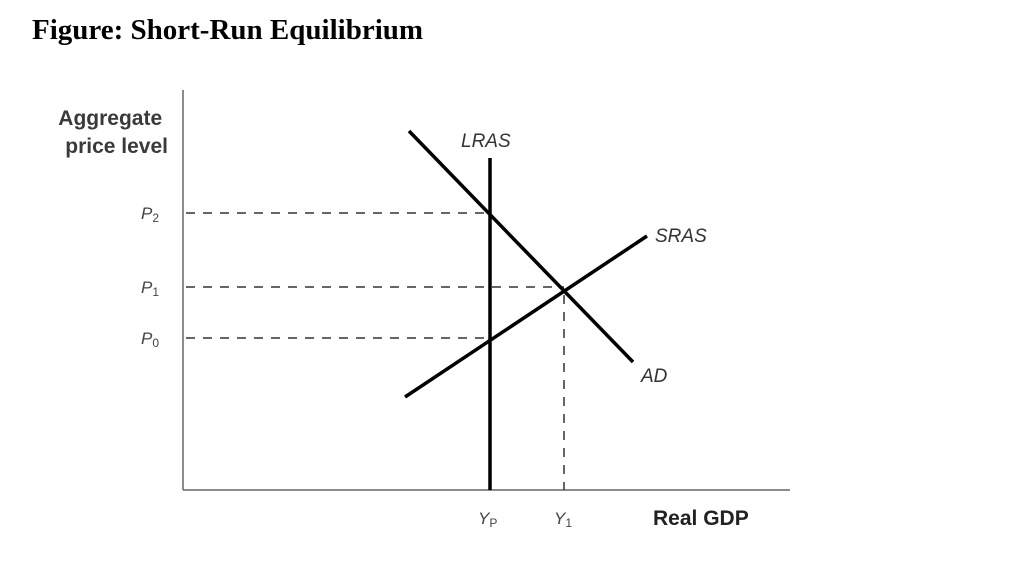  Describe the element at coordinates (113, 132) in the screenshot. I see `y-axis-label: Aggregate price level` at that location.